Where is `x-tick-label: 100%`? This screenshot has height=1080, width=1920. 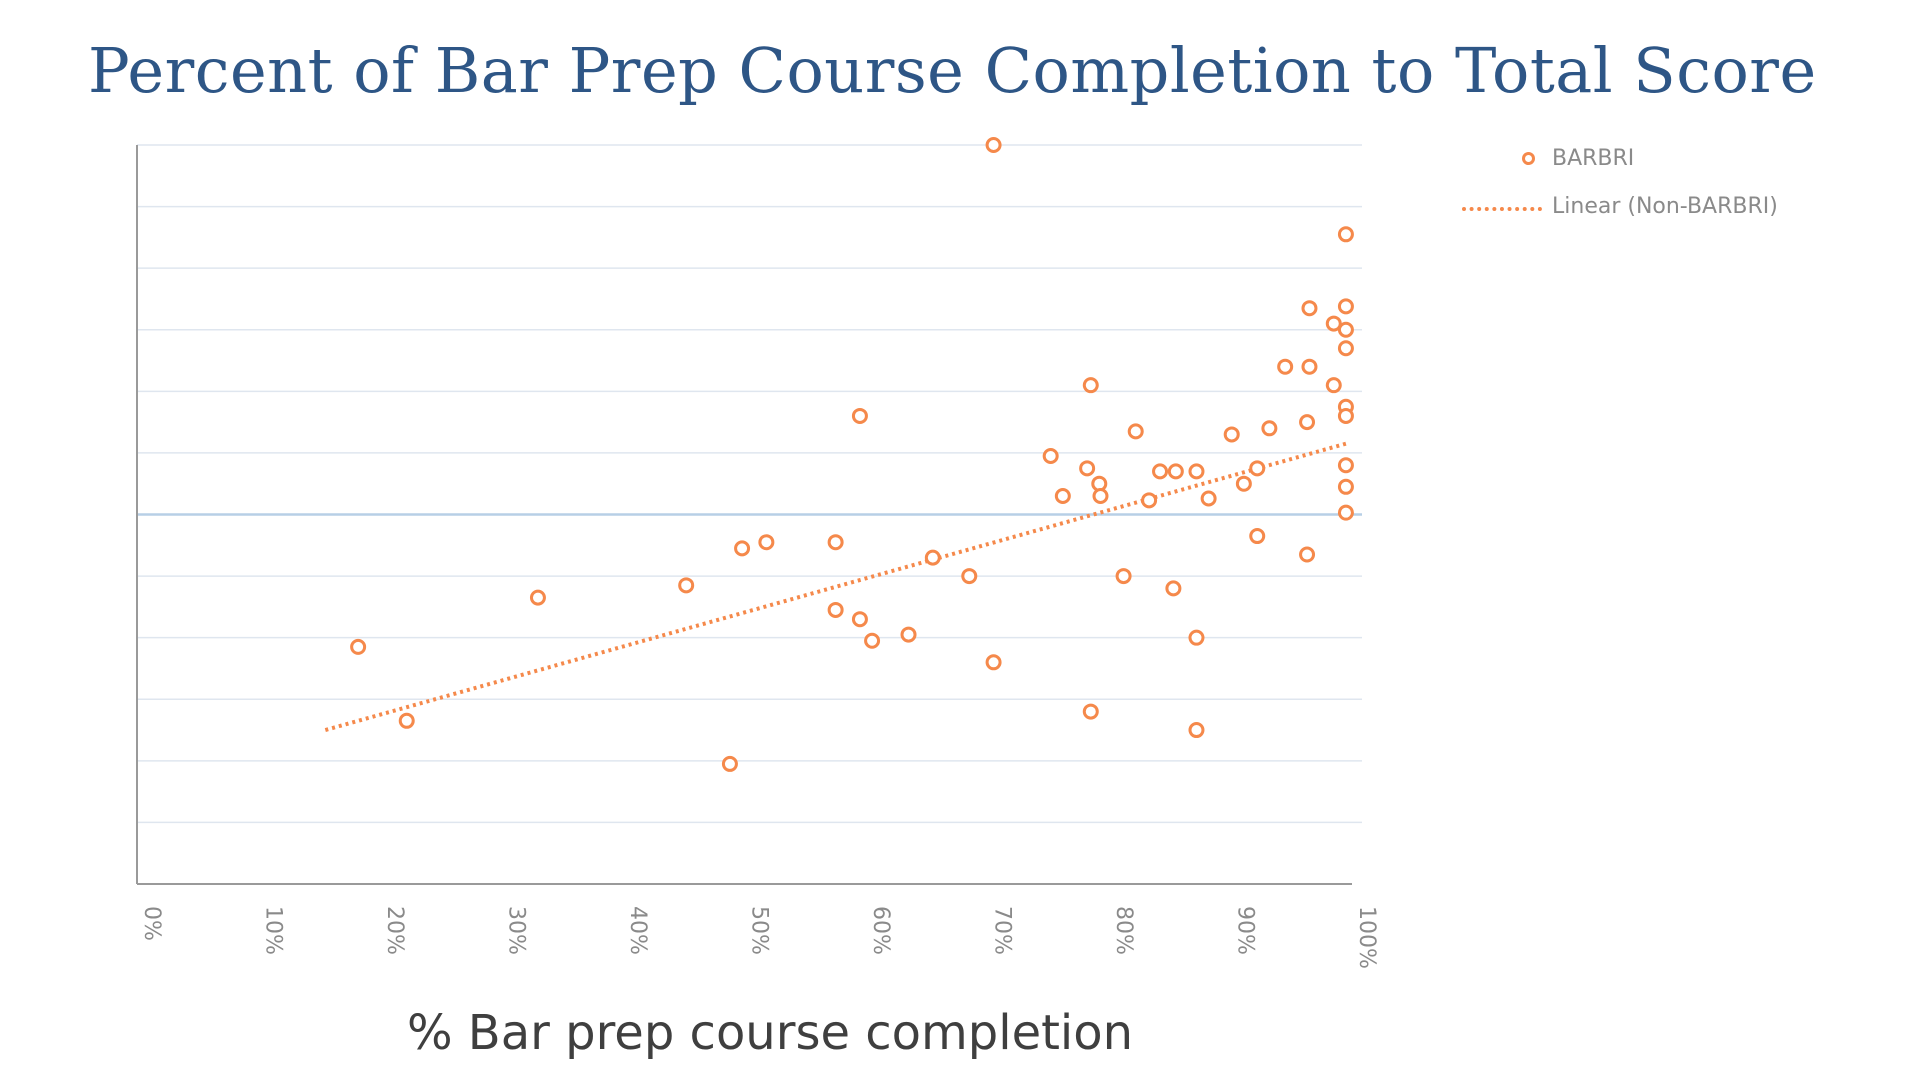
x-tick-label: 100% is located at coordinates (1366, 937).